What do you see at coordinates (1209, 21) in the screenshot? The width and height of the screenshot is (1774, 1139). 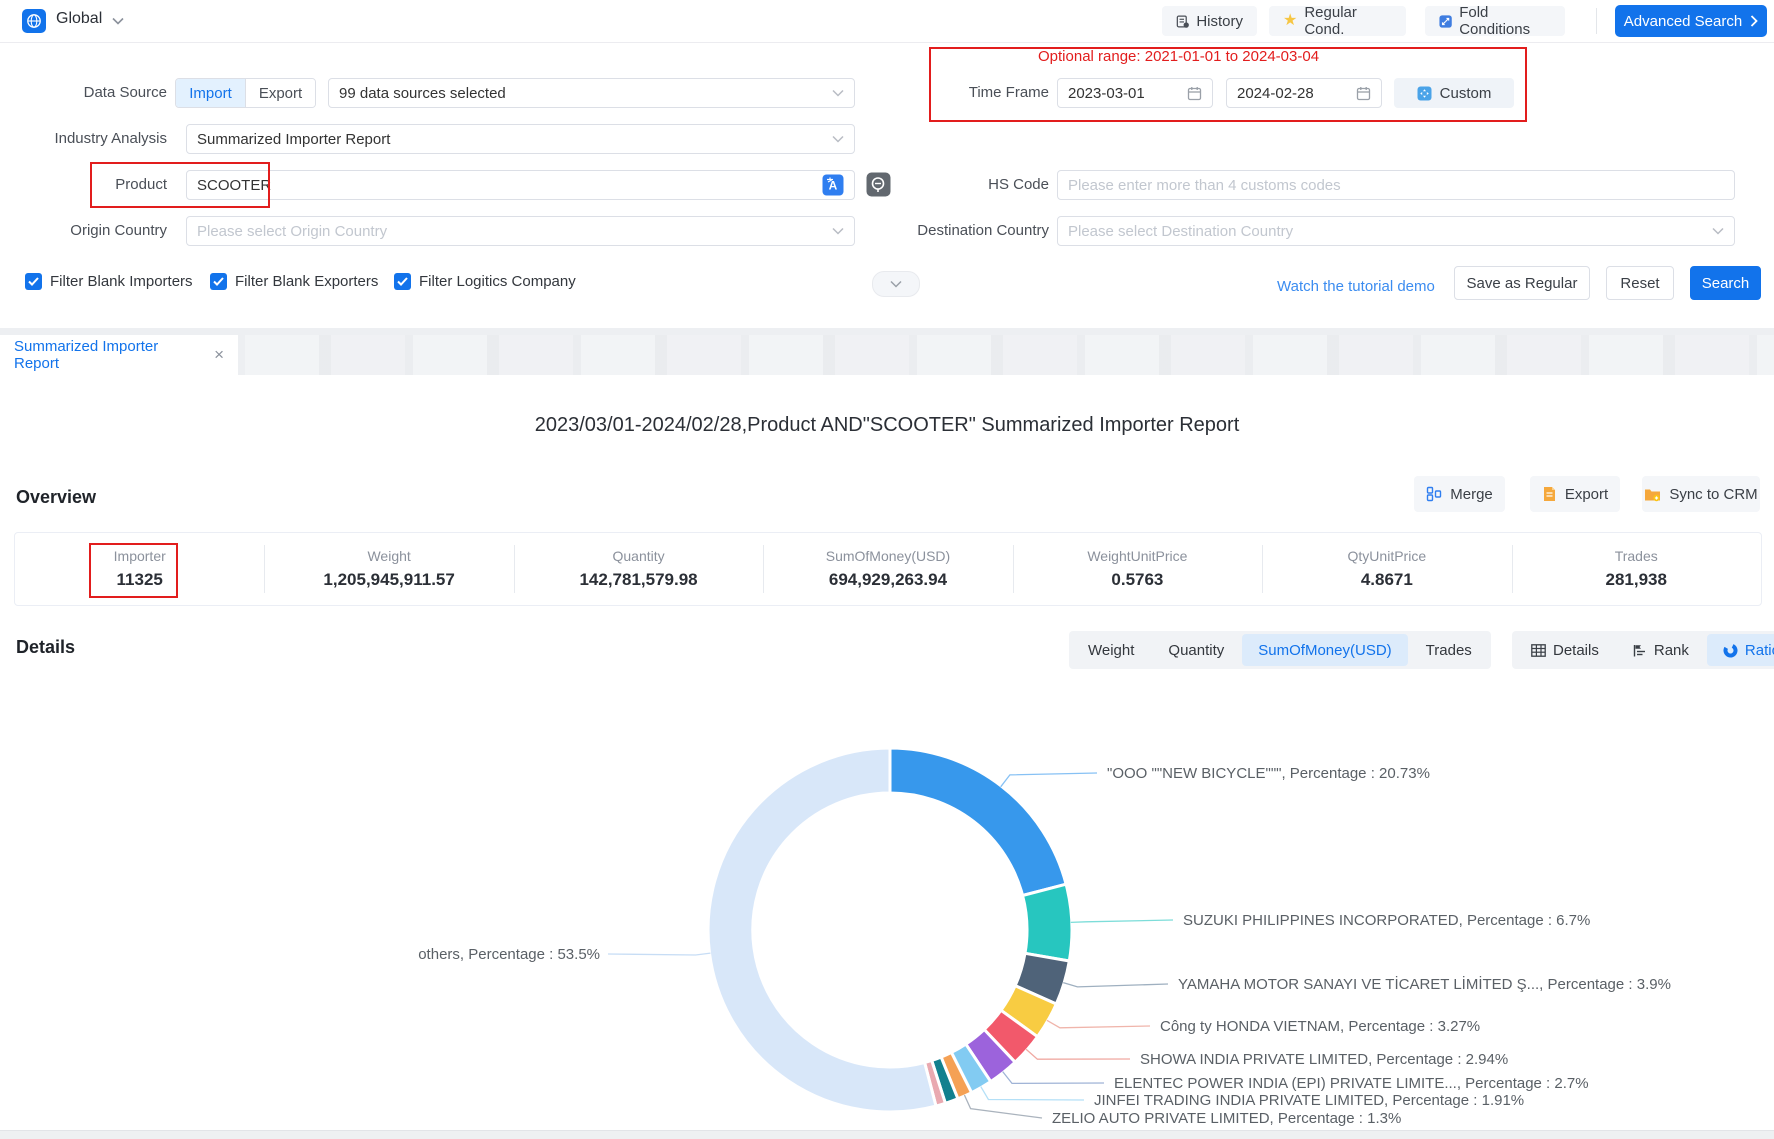 I see `history-button: History` at bounding box center [1209, 21].